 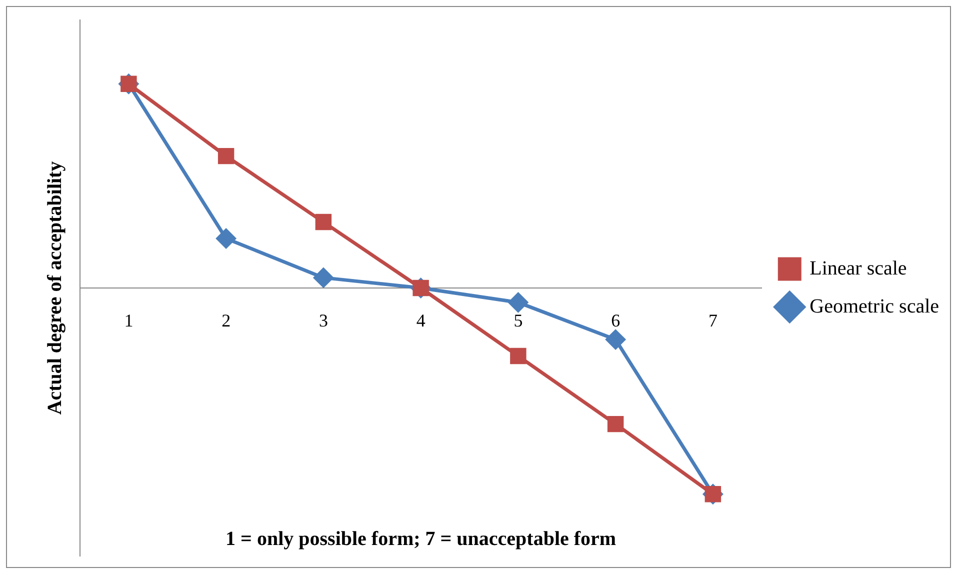 I want to click on x-tick-label: 4, so click(x=421, y=320).